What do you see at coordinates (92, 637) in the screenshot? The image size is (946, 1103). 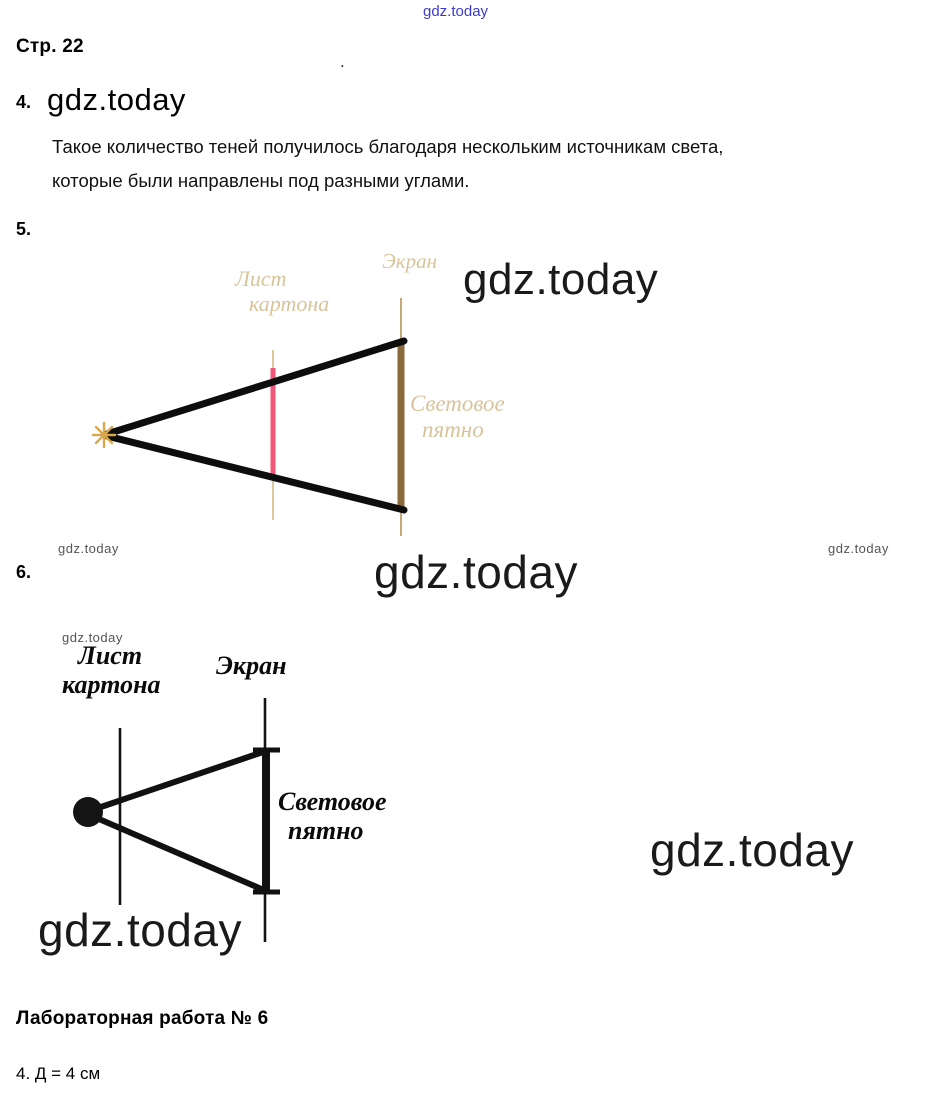 I see `watermark-small-diagram2: gdz.today` at bounding box center [92, 637].